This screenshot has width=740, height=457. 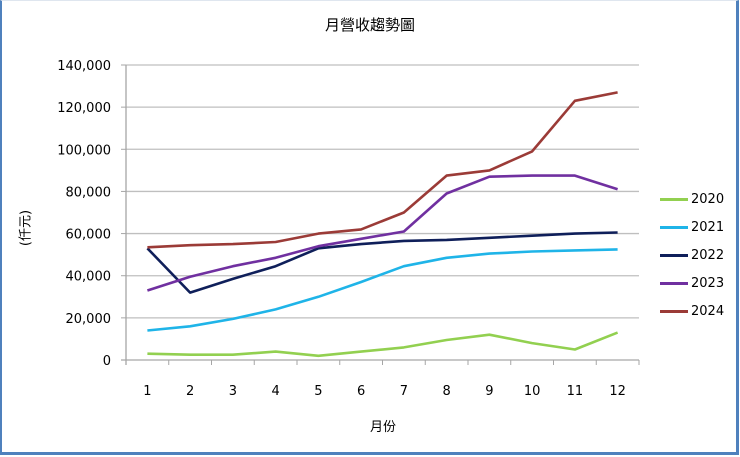 What do you see at coordinates (382, 262) in the screenshot?
I see `series-line-2022` at bounding box center [382, 262].